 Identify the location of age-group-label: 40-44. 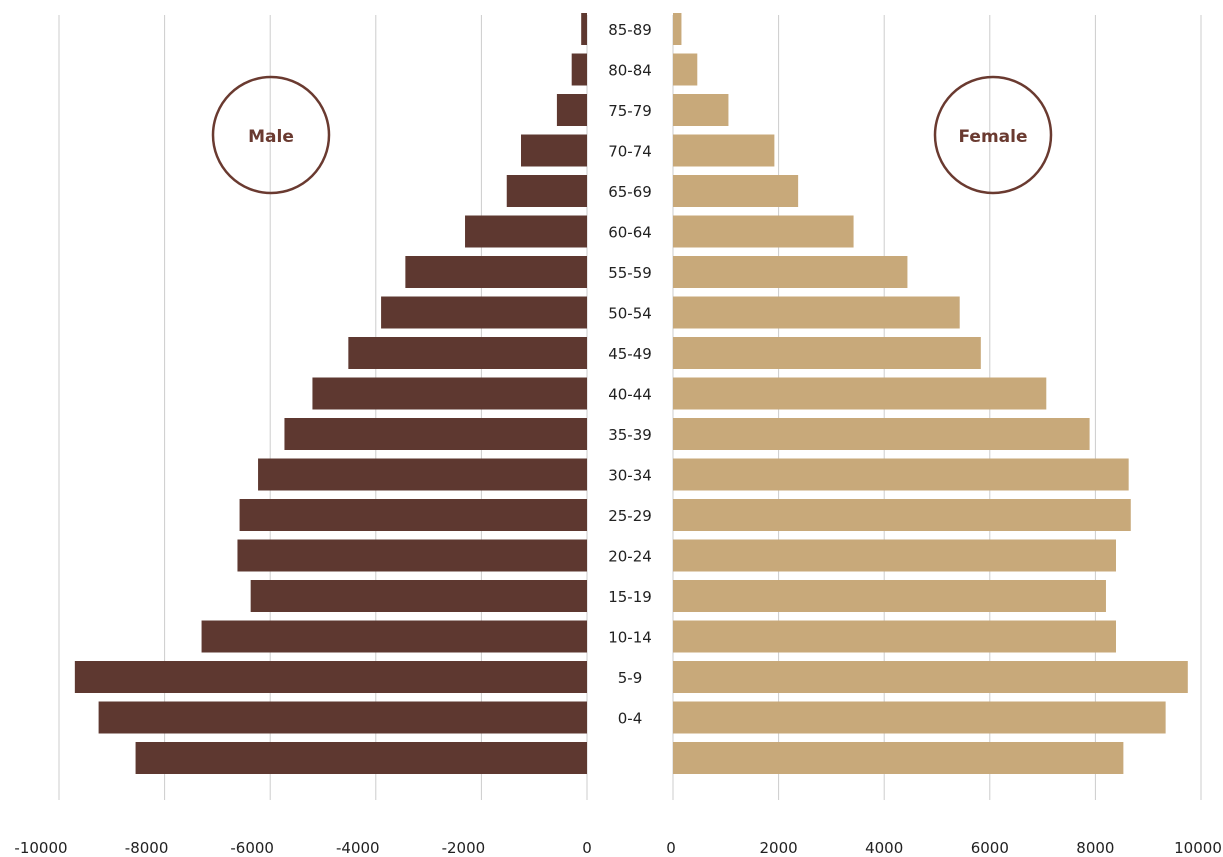
(630, 395).